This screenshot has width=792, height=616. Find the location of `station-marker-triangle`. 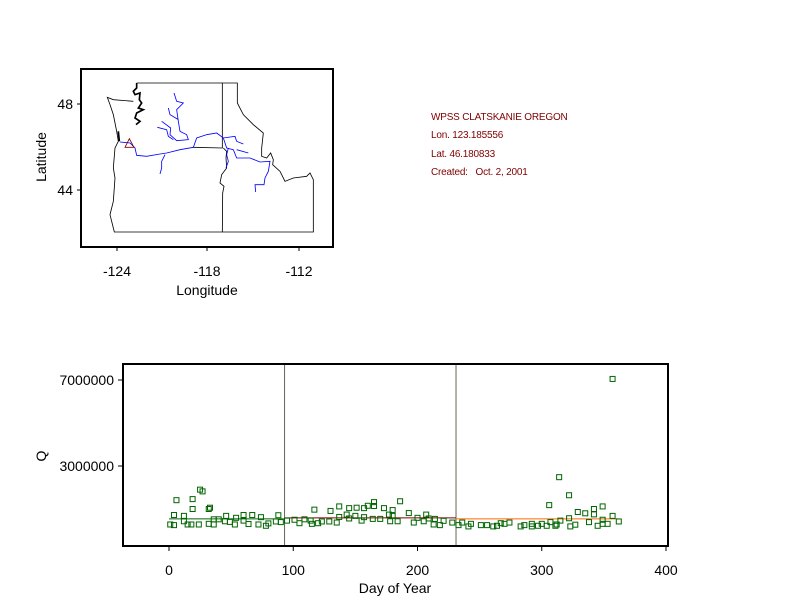

station-marker-triangle is located at coordinates (129, 142).